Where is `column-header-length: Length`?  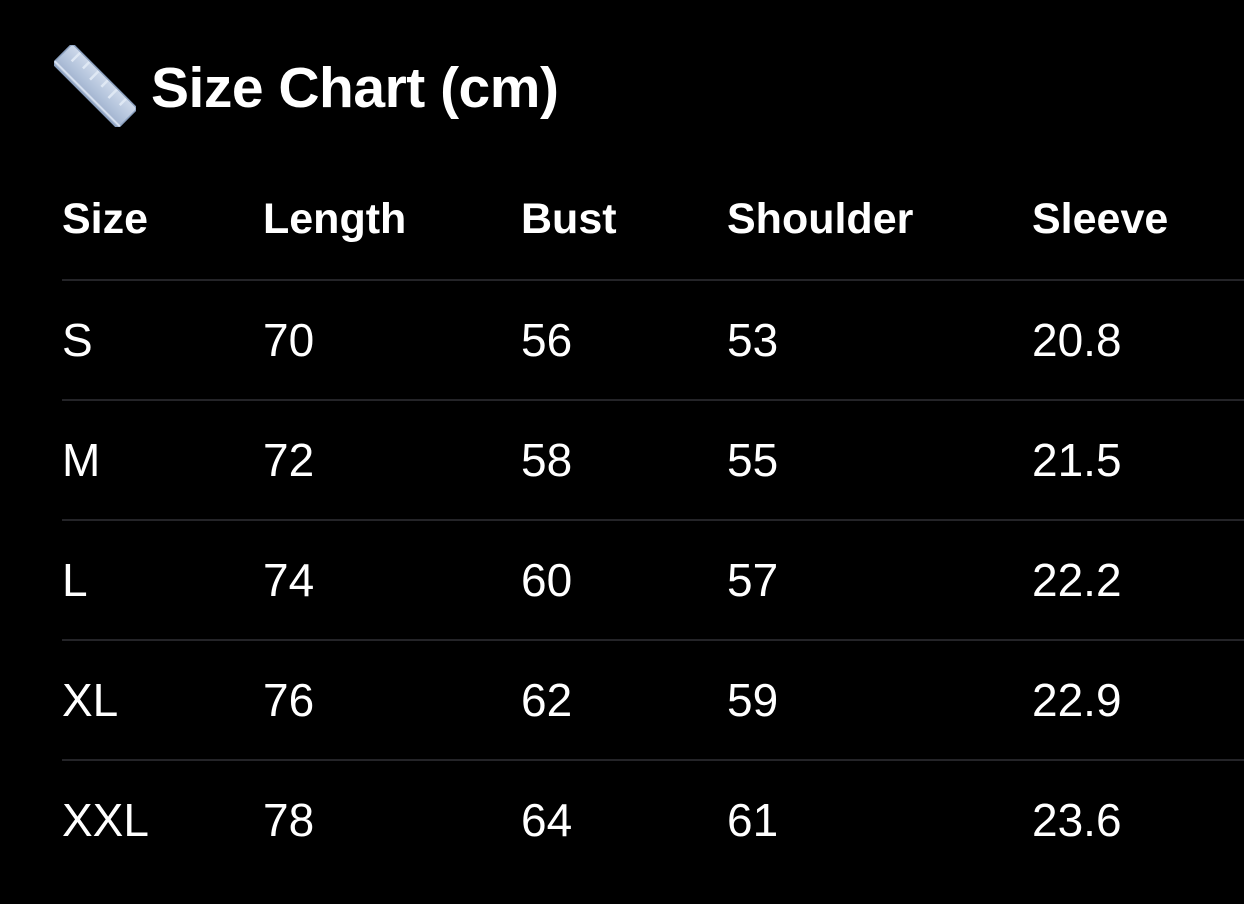 column-header-length: Length is located at coordinates (335, 219).